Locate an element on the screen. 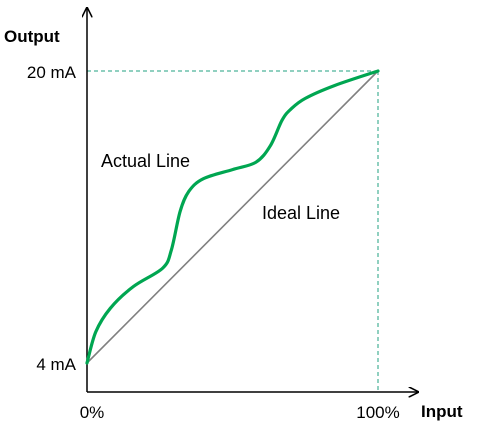 The image size is (493, 438). y-axis-title: Output is located at coordinates (32, 36).